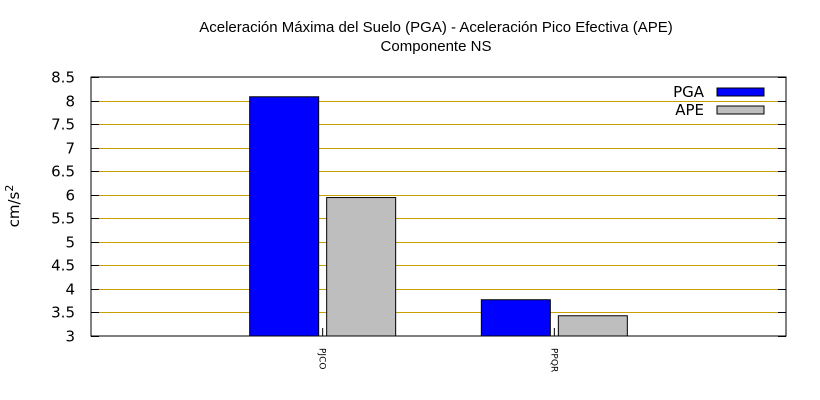  I want to click on legend-swatch-pga, so click(740, 92).